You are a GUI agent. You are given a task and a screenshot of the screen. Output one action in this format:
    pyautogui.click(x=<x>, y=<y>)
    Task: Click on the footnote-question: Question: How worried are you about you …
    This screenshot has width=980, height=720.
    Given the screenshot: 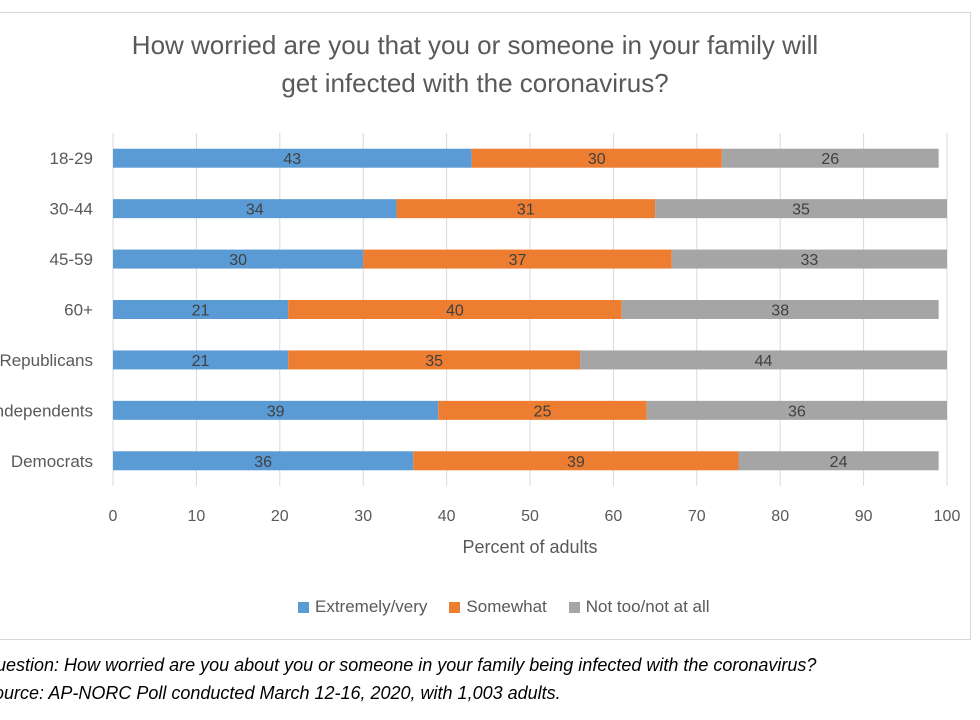 What is the action you would take?
    pyautogui.click(x=408, y=665)
    